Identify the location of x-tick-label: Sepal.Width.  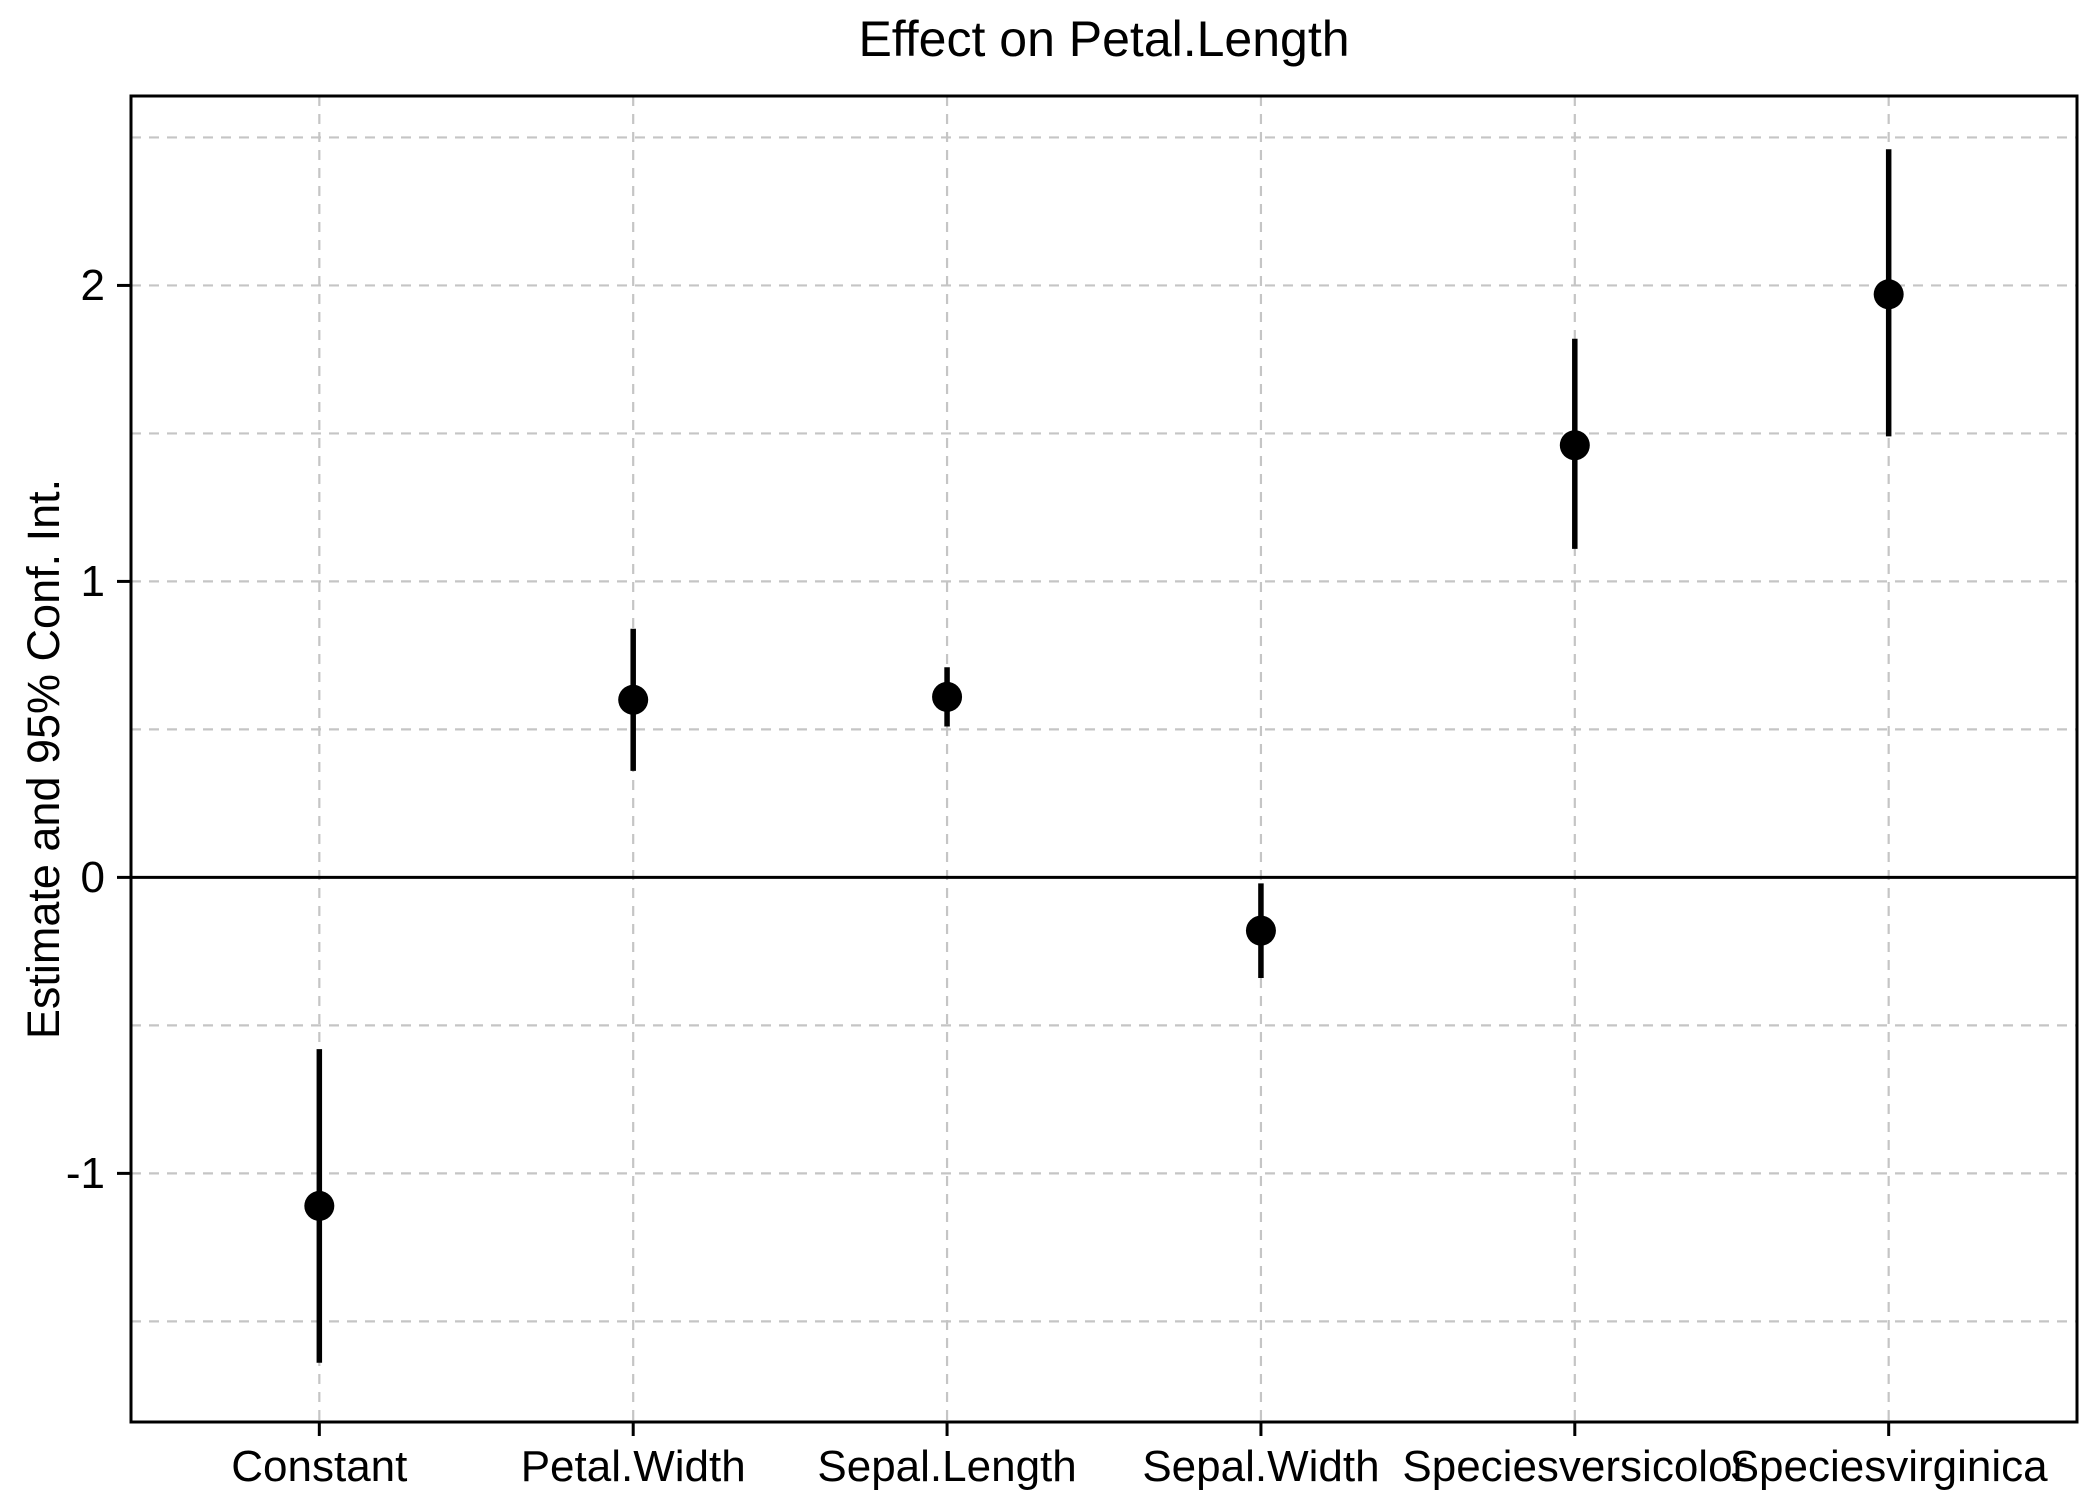
(1260, 1466).